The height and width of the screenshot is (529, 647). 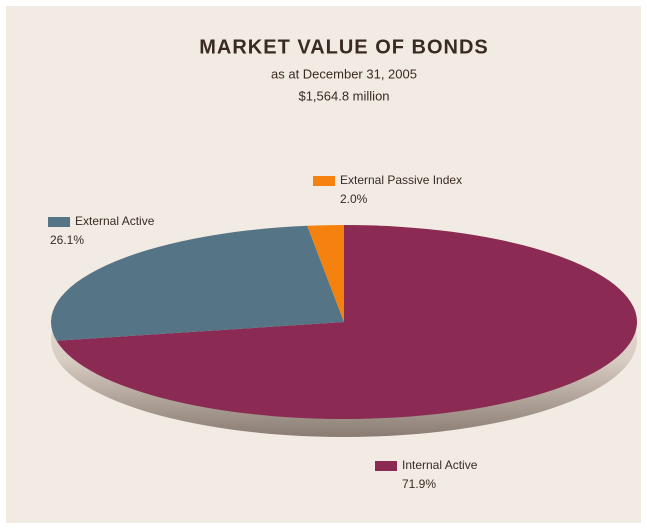 What do you see at coordinates (115, 221) in the screenshot?
I see `legend-label: External Active` at bounding box center [115, 221].